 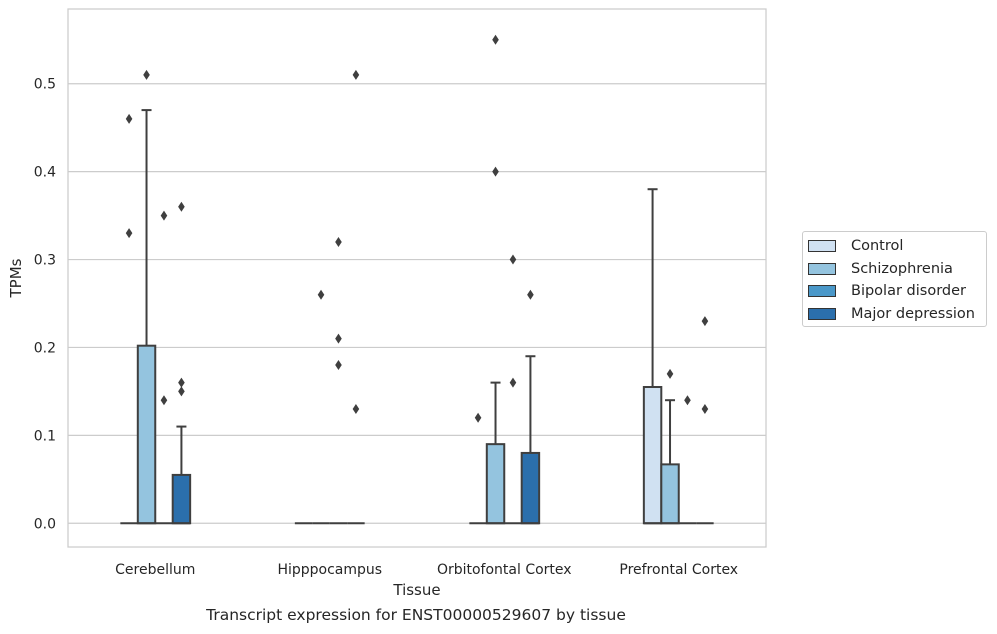 I want to click on legend-item-major-depression: Major depression, so click(x=897, y=314).